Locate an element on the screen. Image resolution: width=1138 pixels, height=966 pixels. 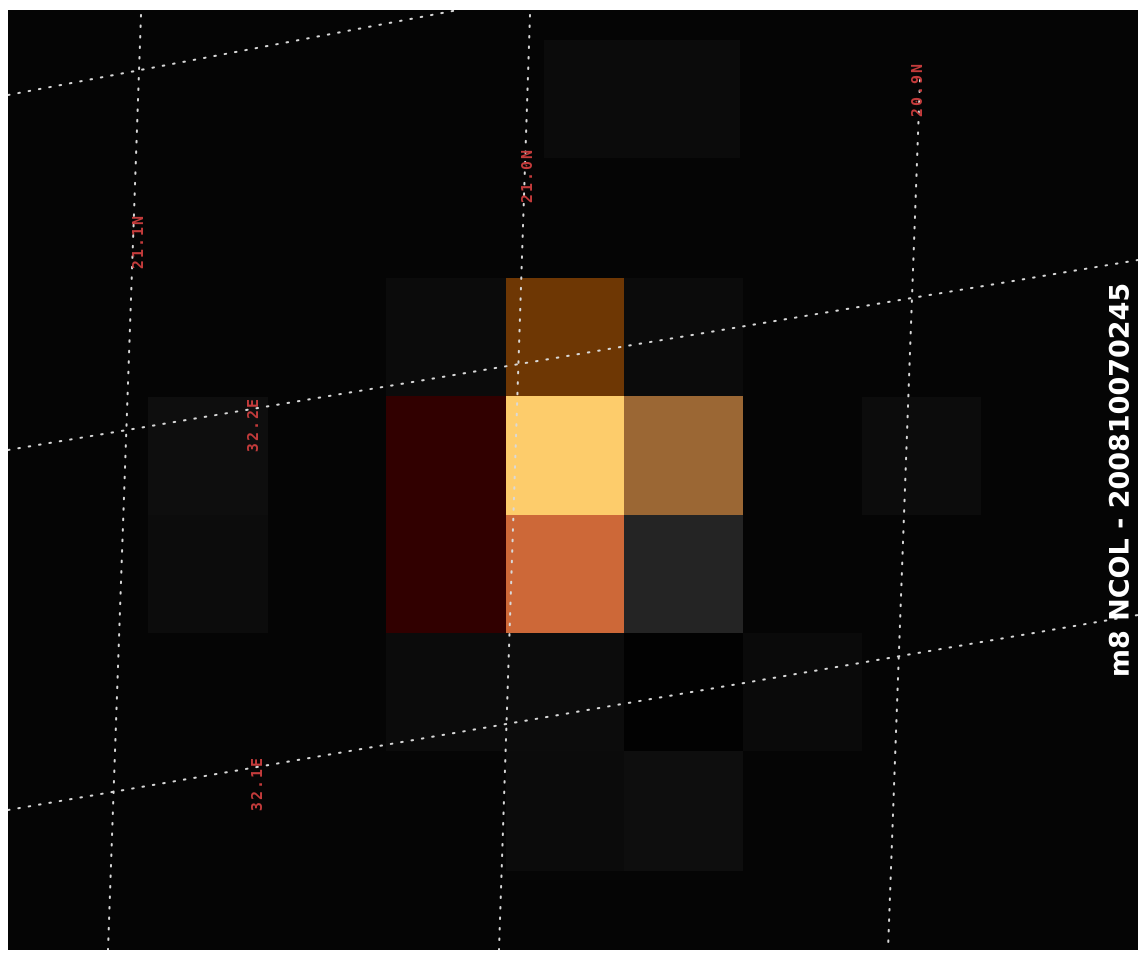
lat-line-21-1n is located at coordinates (124, 482).